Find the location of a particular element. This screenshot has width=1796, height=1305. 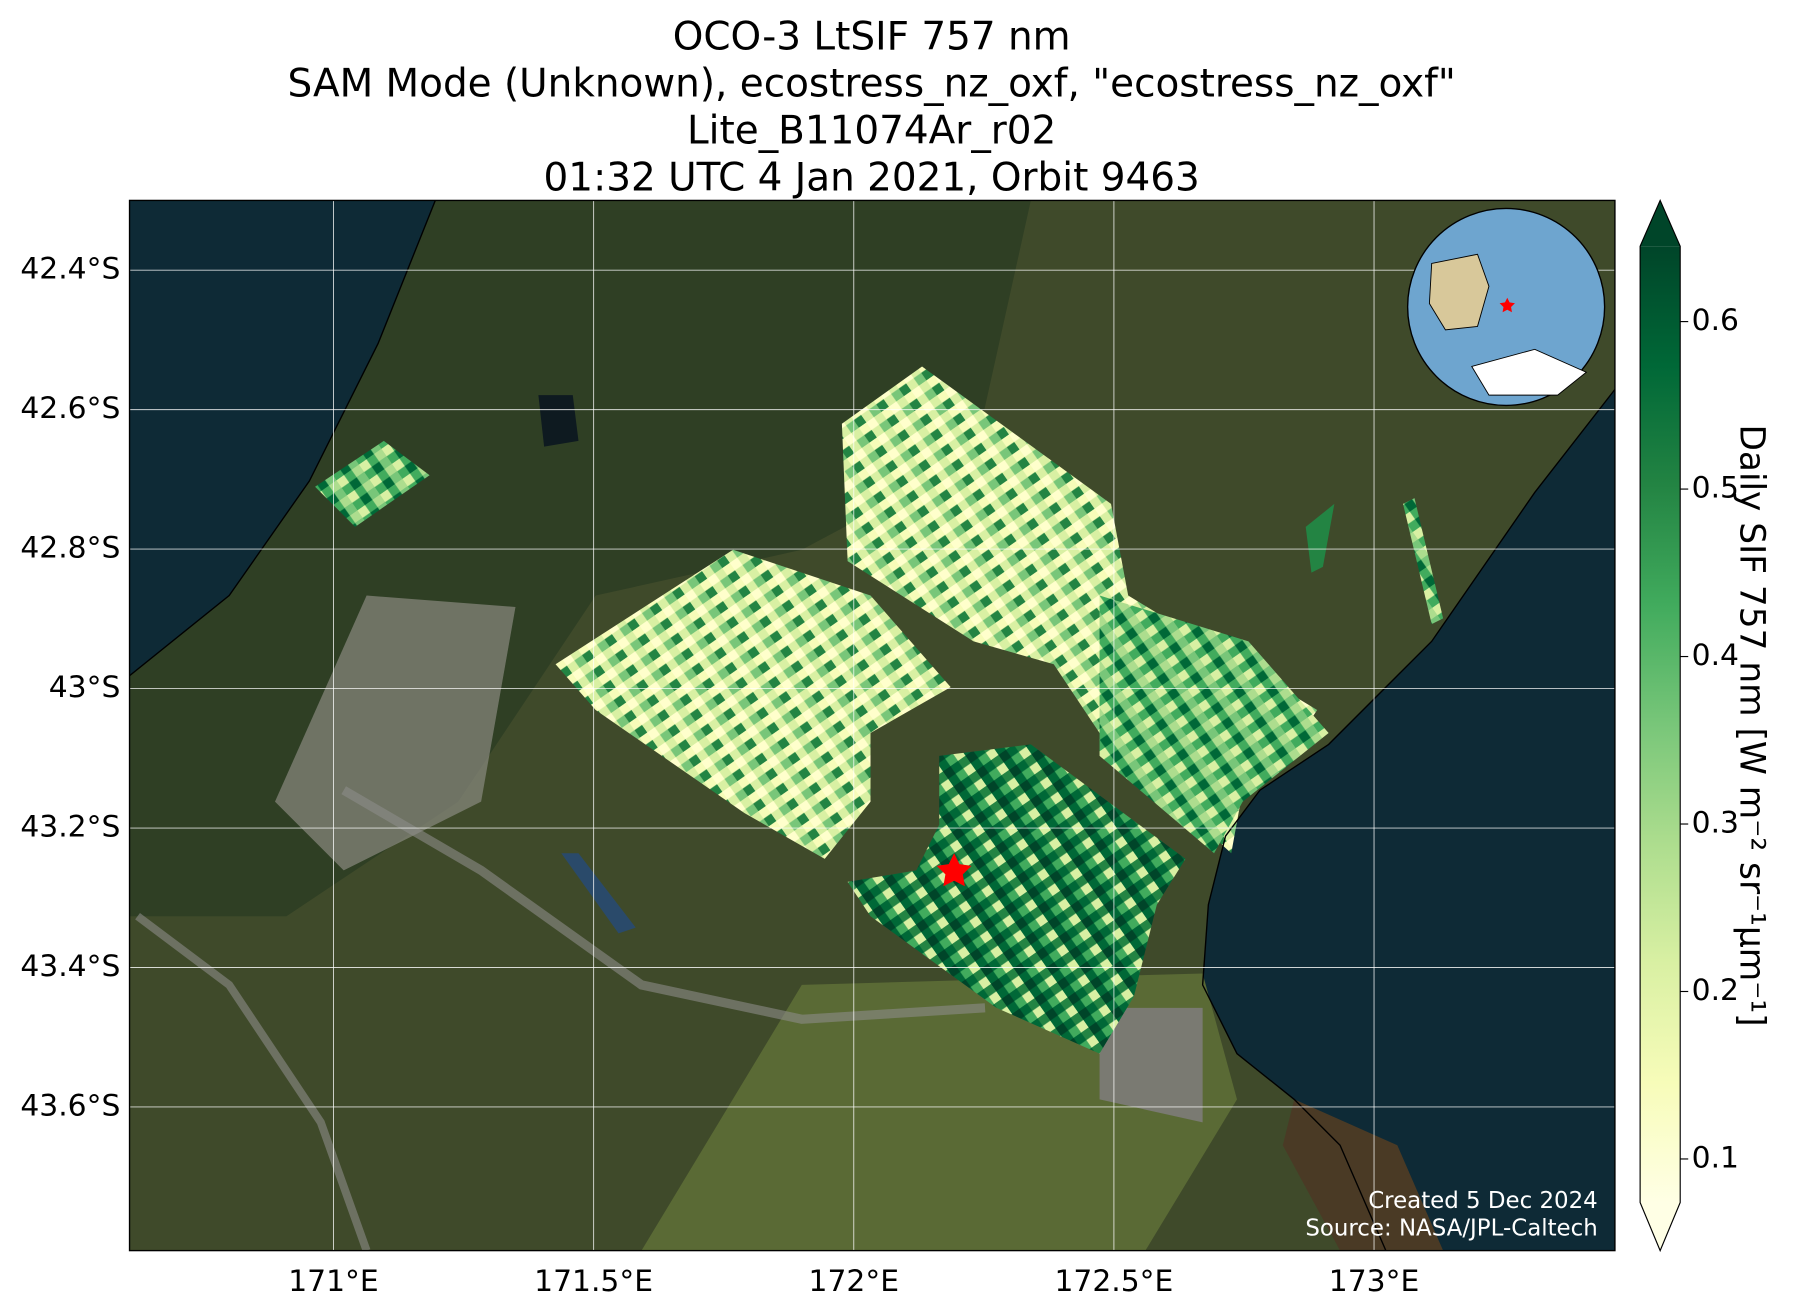

target-marker is located at coordinates (954, 870).